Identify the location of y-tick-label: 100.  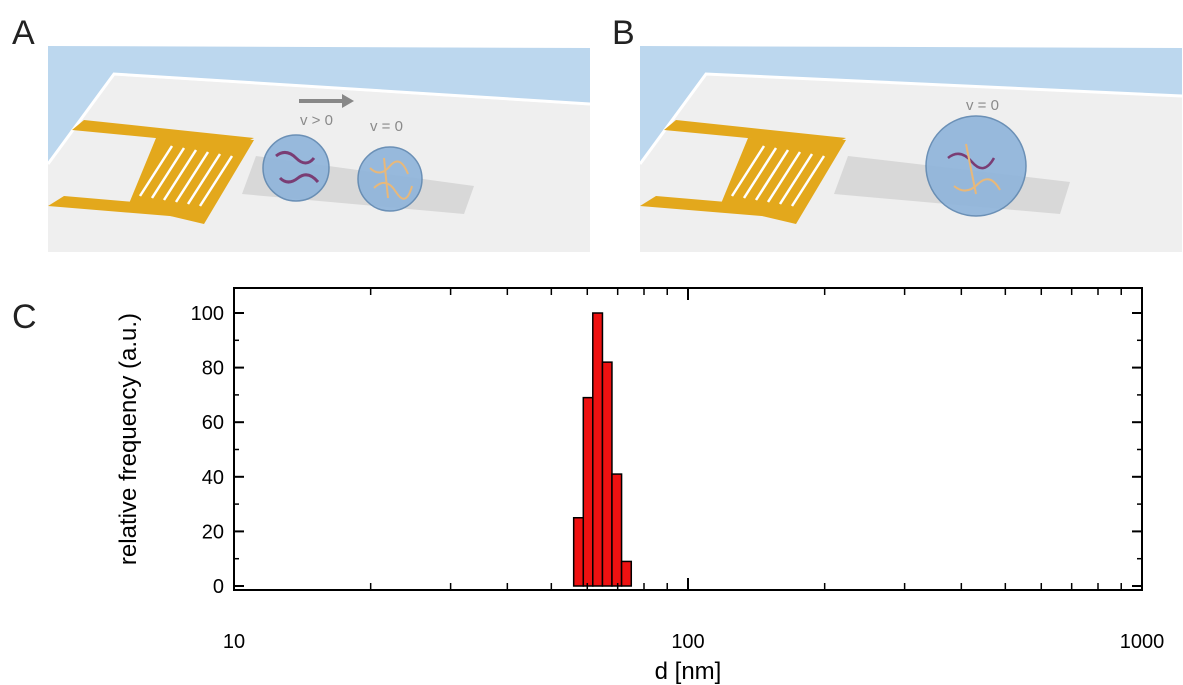
(207, 314).